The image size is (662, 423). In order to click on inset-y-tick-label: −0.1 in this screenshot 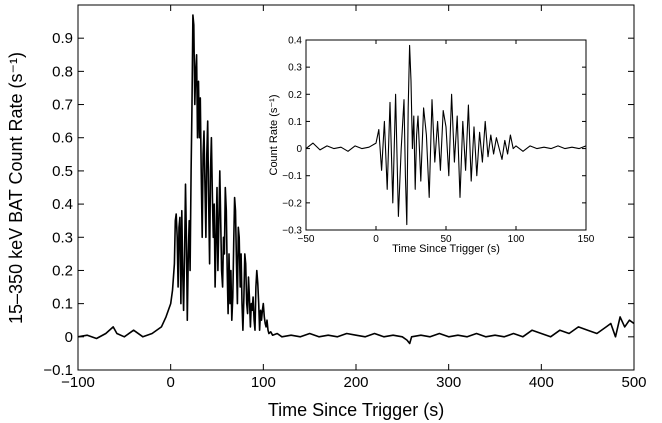, I will do `click(292, 176)`.